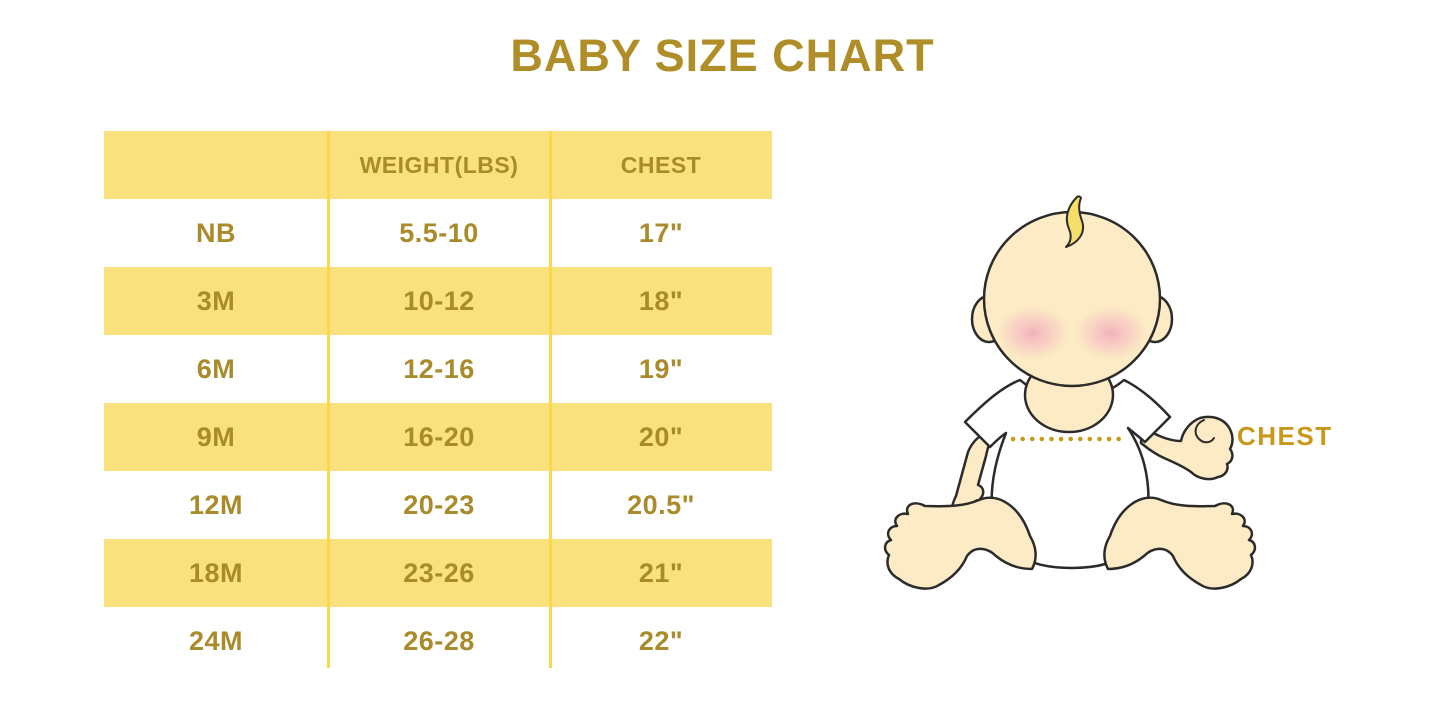  I want to click on baby-figure-svg, so click(1070, 392).